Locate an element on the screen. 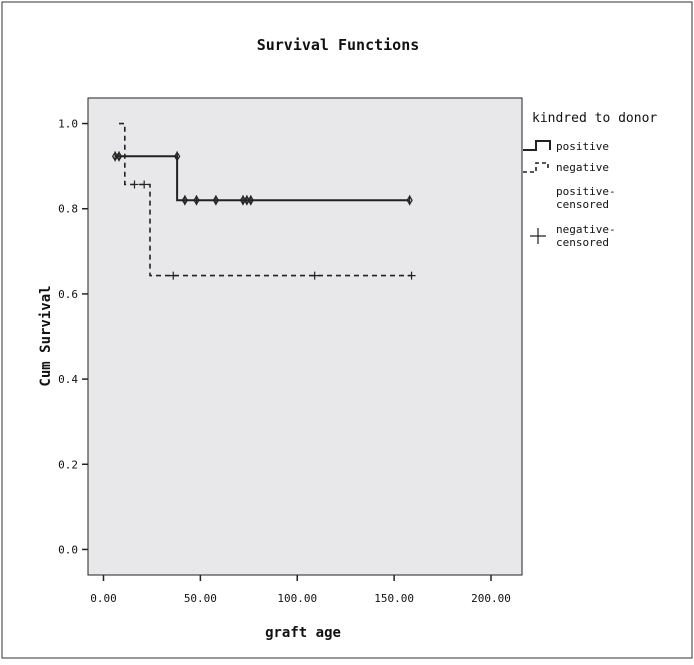 Image resolution: width=694 pixels, height=665 pixels. legend-label: negative is located at coordinates (582, 167).